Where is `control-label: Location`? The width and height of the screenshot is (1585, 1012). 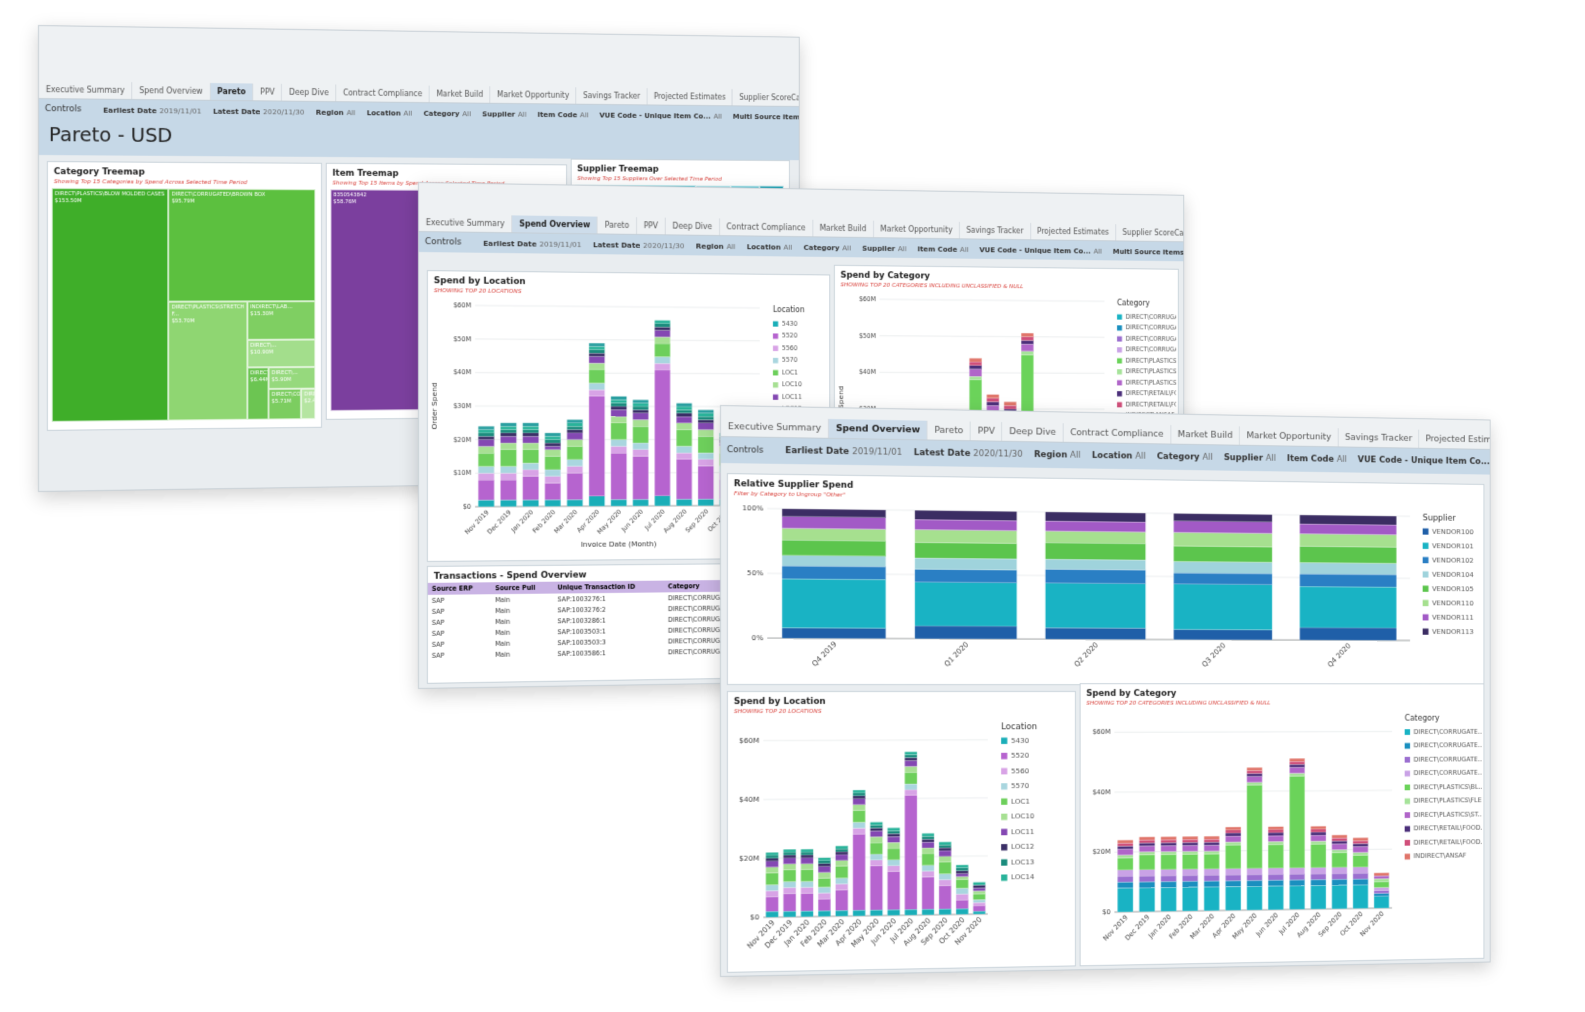 control-label: Location is located at coordinates (383, 112).